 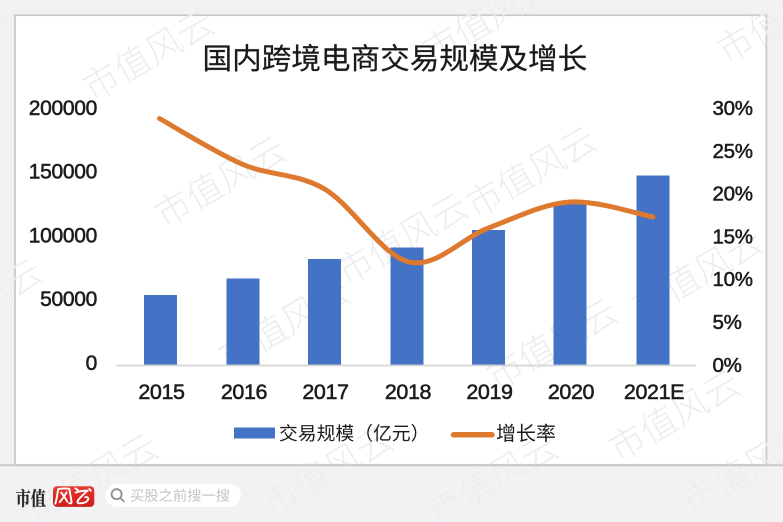 I want to click on svg-text: 100000, so click(x=63, y=235).